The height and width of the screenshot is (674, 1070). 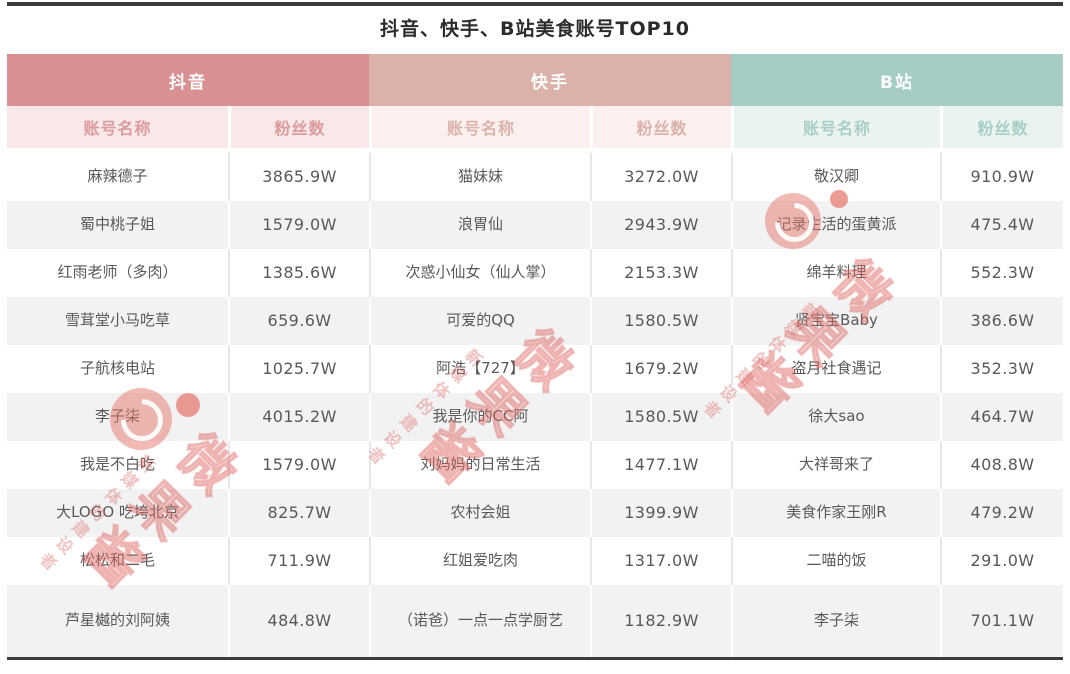 What do you see at coordinates (660, 369) in the screenshot?
I see `fans-count-cell: 1679.2W` at bounding box center [660, 369].